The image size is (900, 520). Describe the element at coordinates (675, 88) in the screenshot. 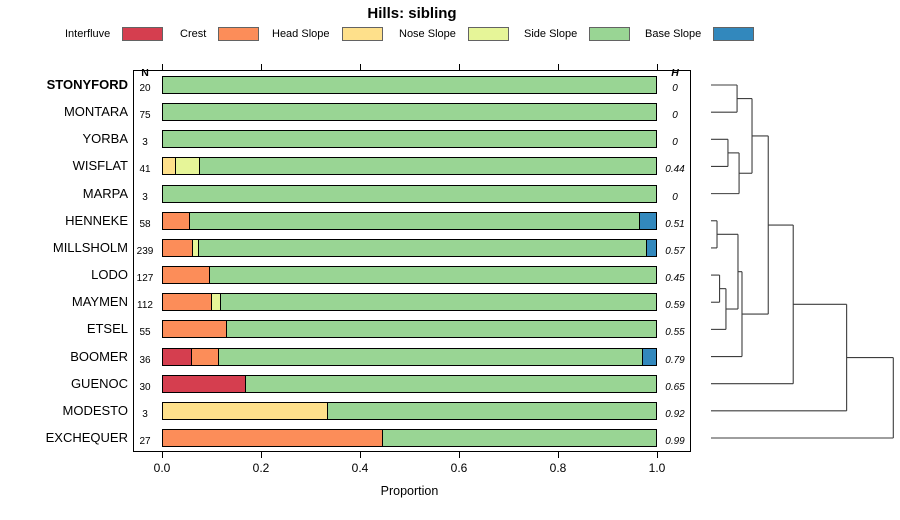

I see `h-value: 0` at that location.